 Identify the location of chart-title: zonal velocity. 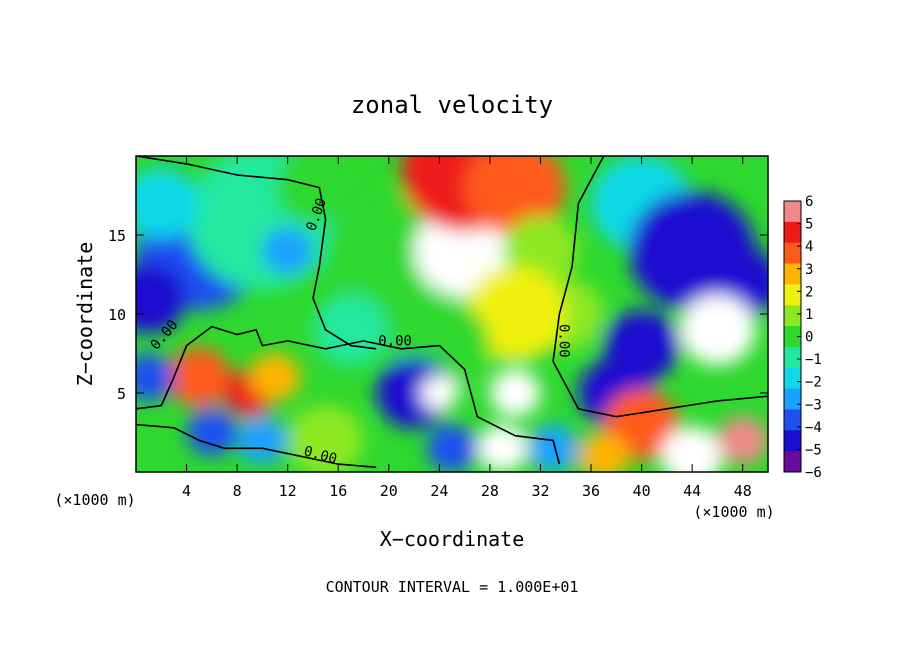
(452, 105).